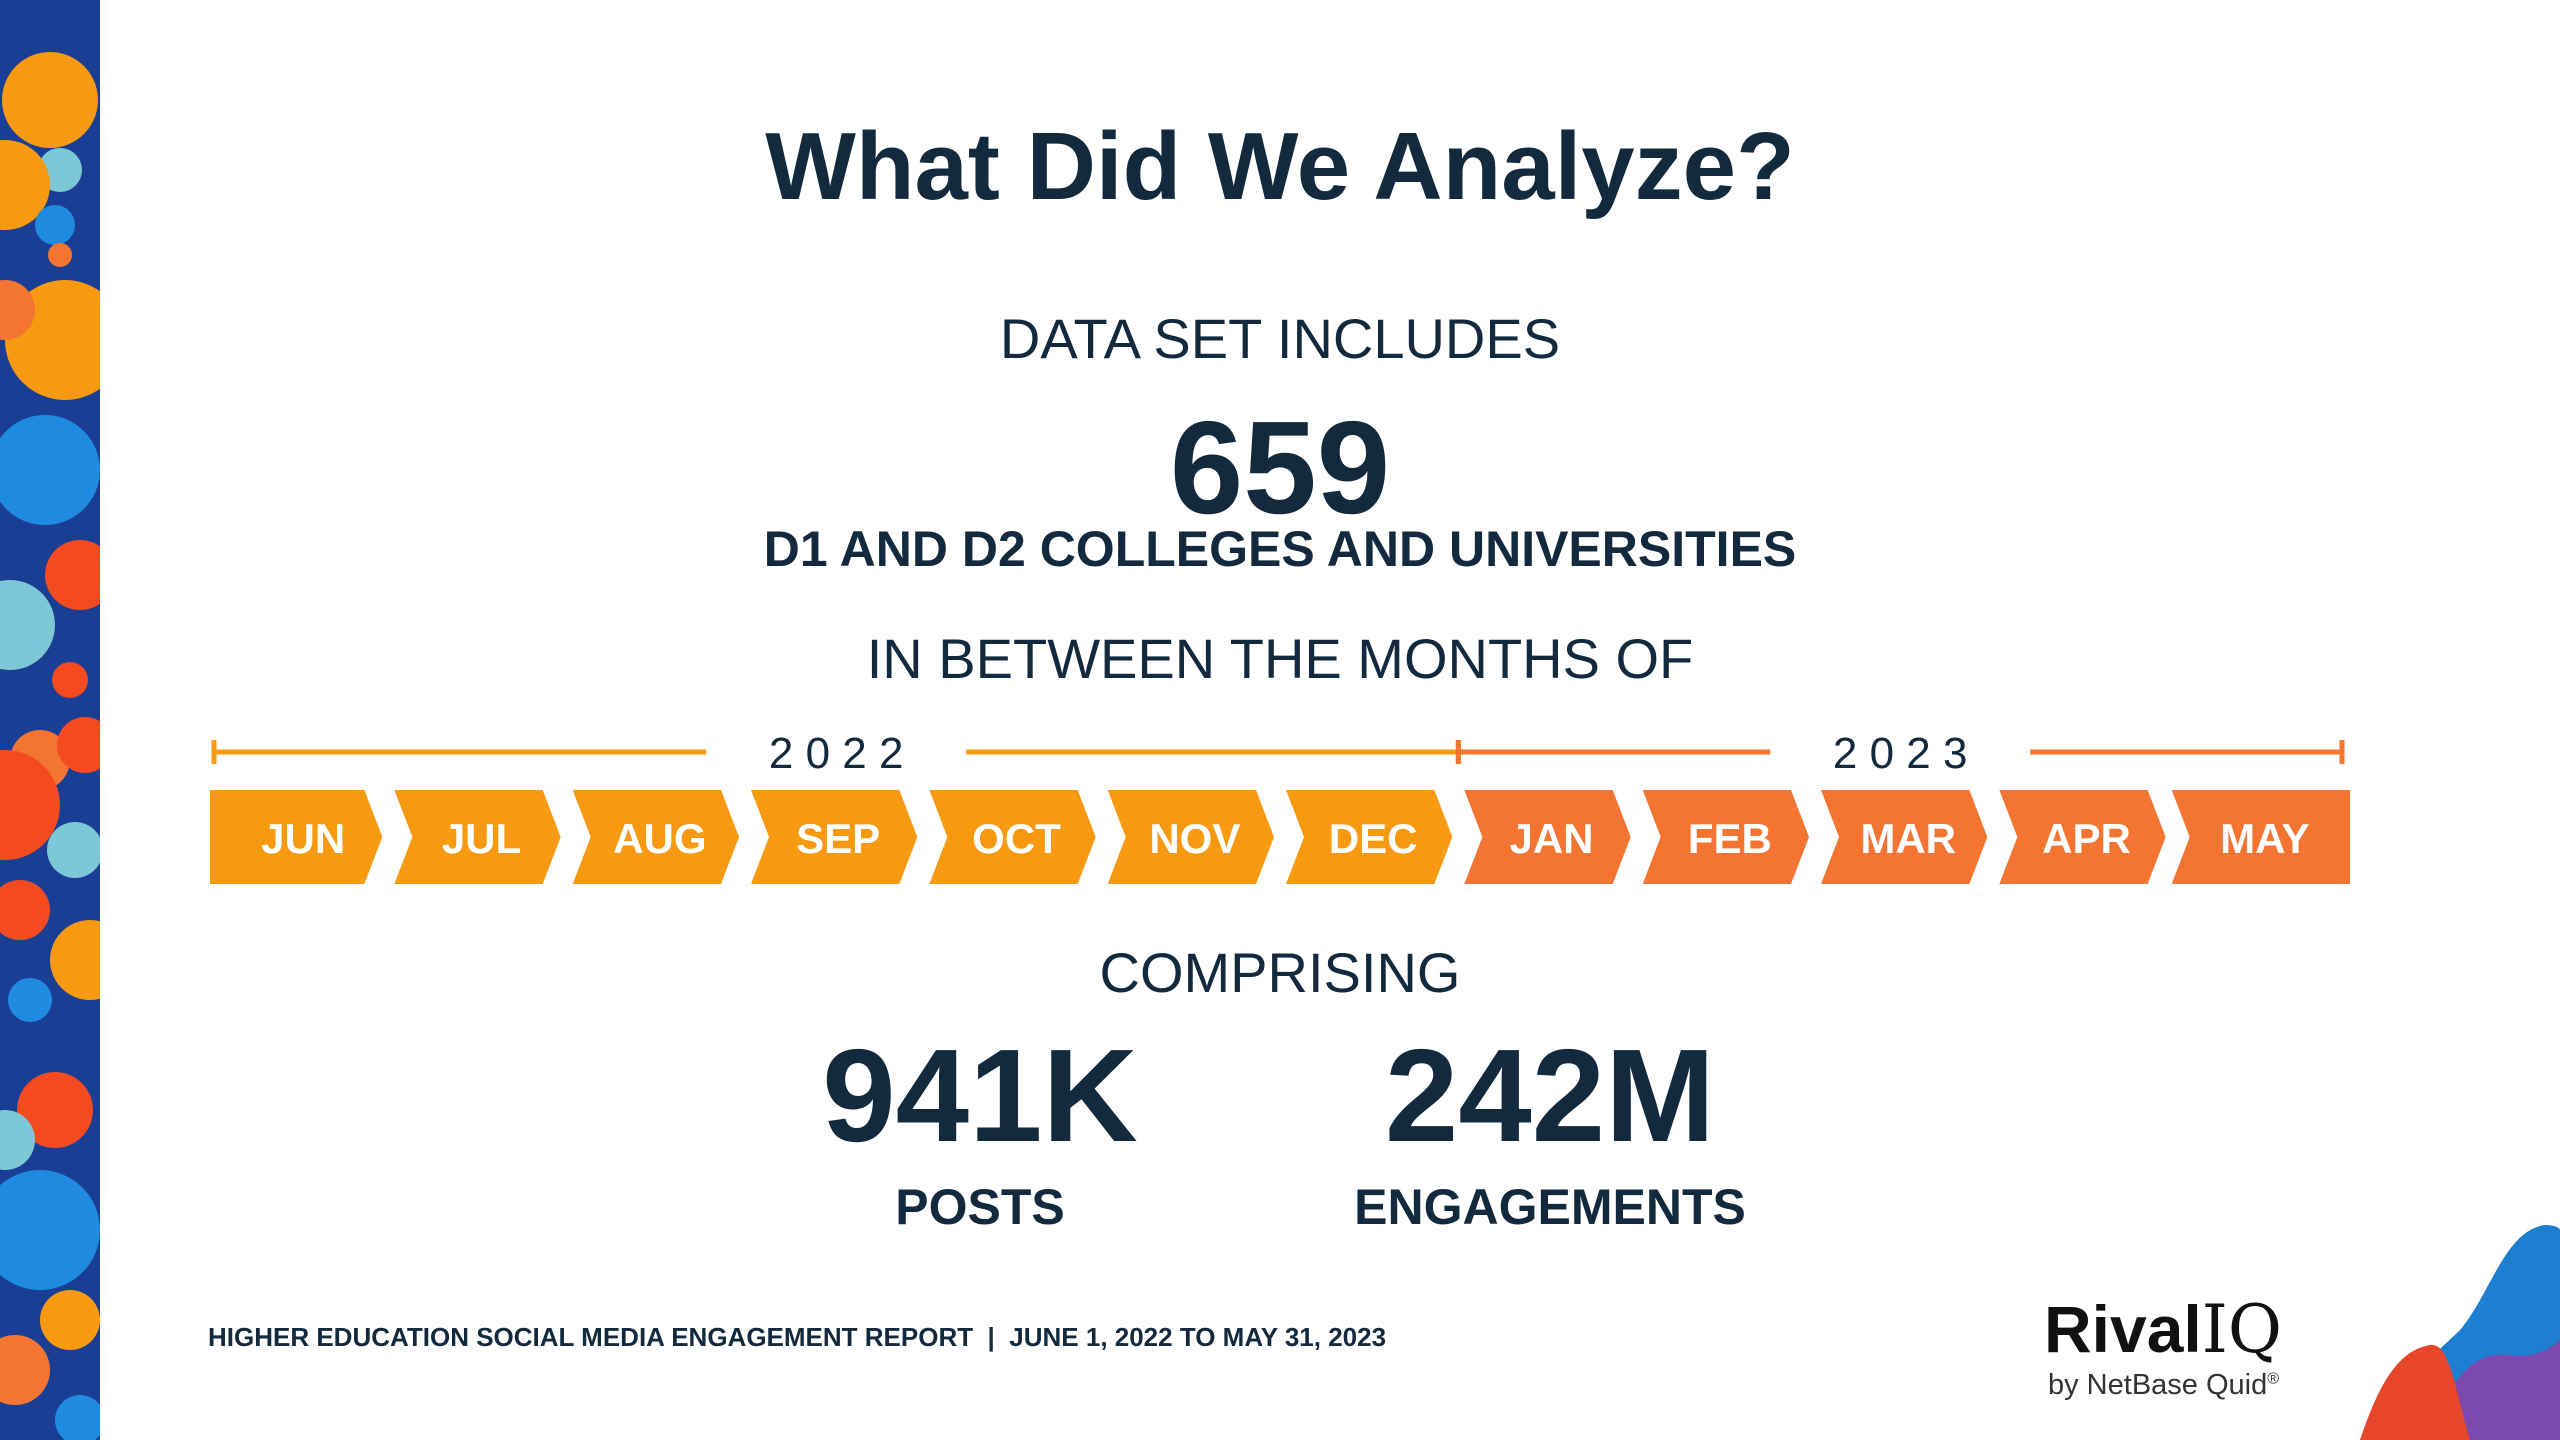  What do you see at coordinates (2241, 1329) in the screenshot?
I see `logo-brand-suffix: IQ` at bounding box center [2241, 1329].